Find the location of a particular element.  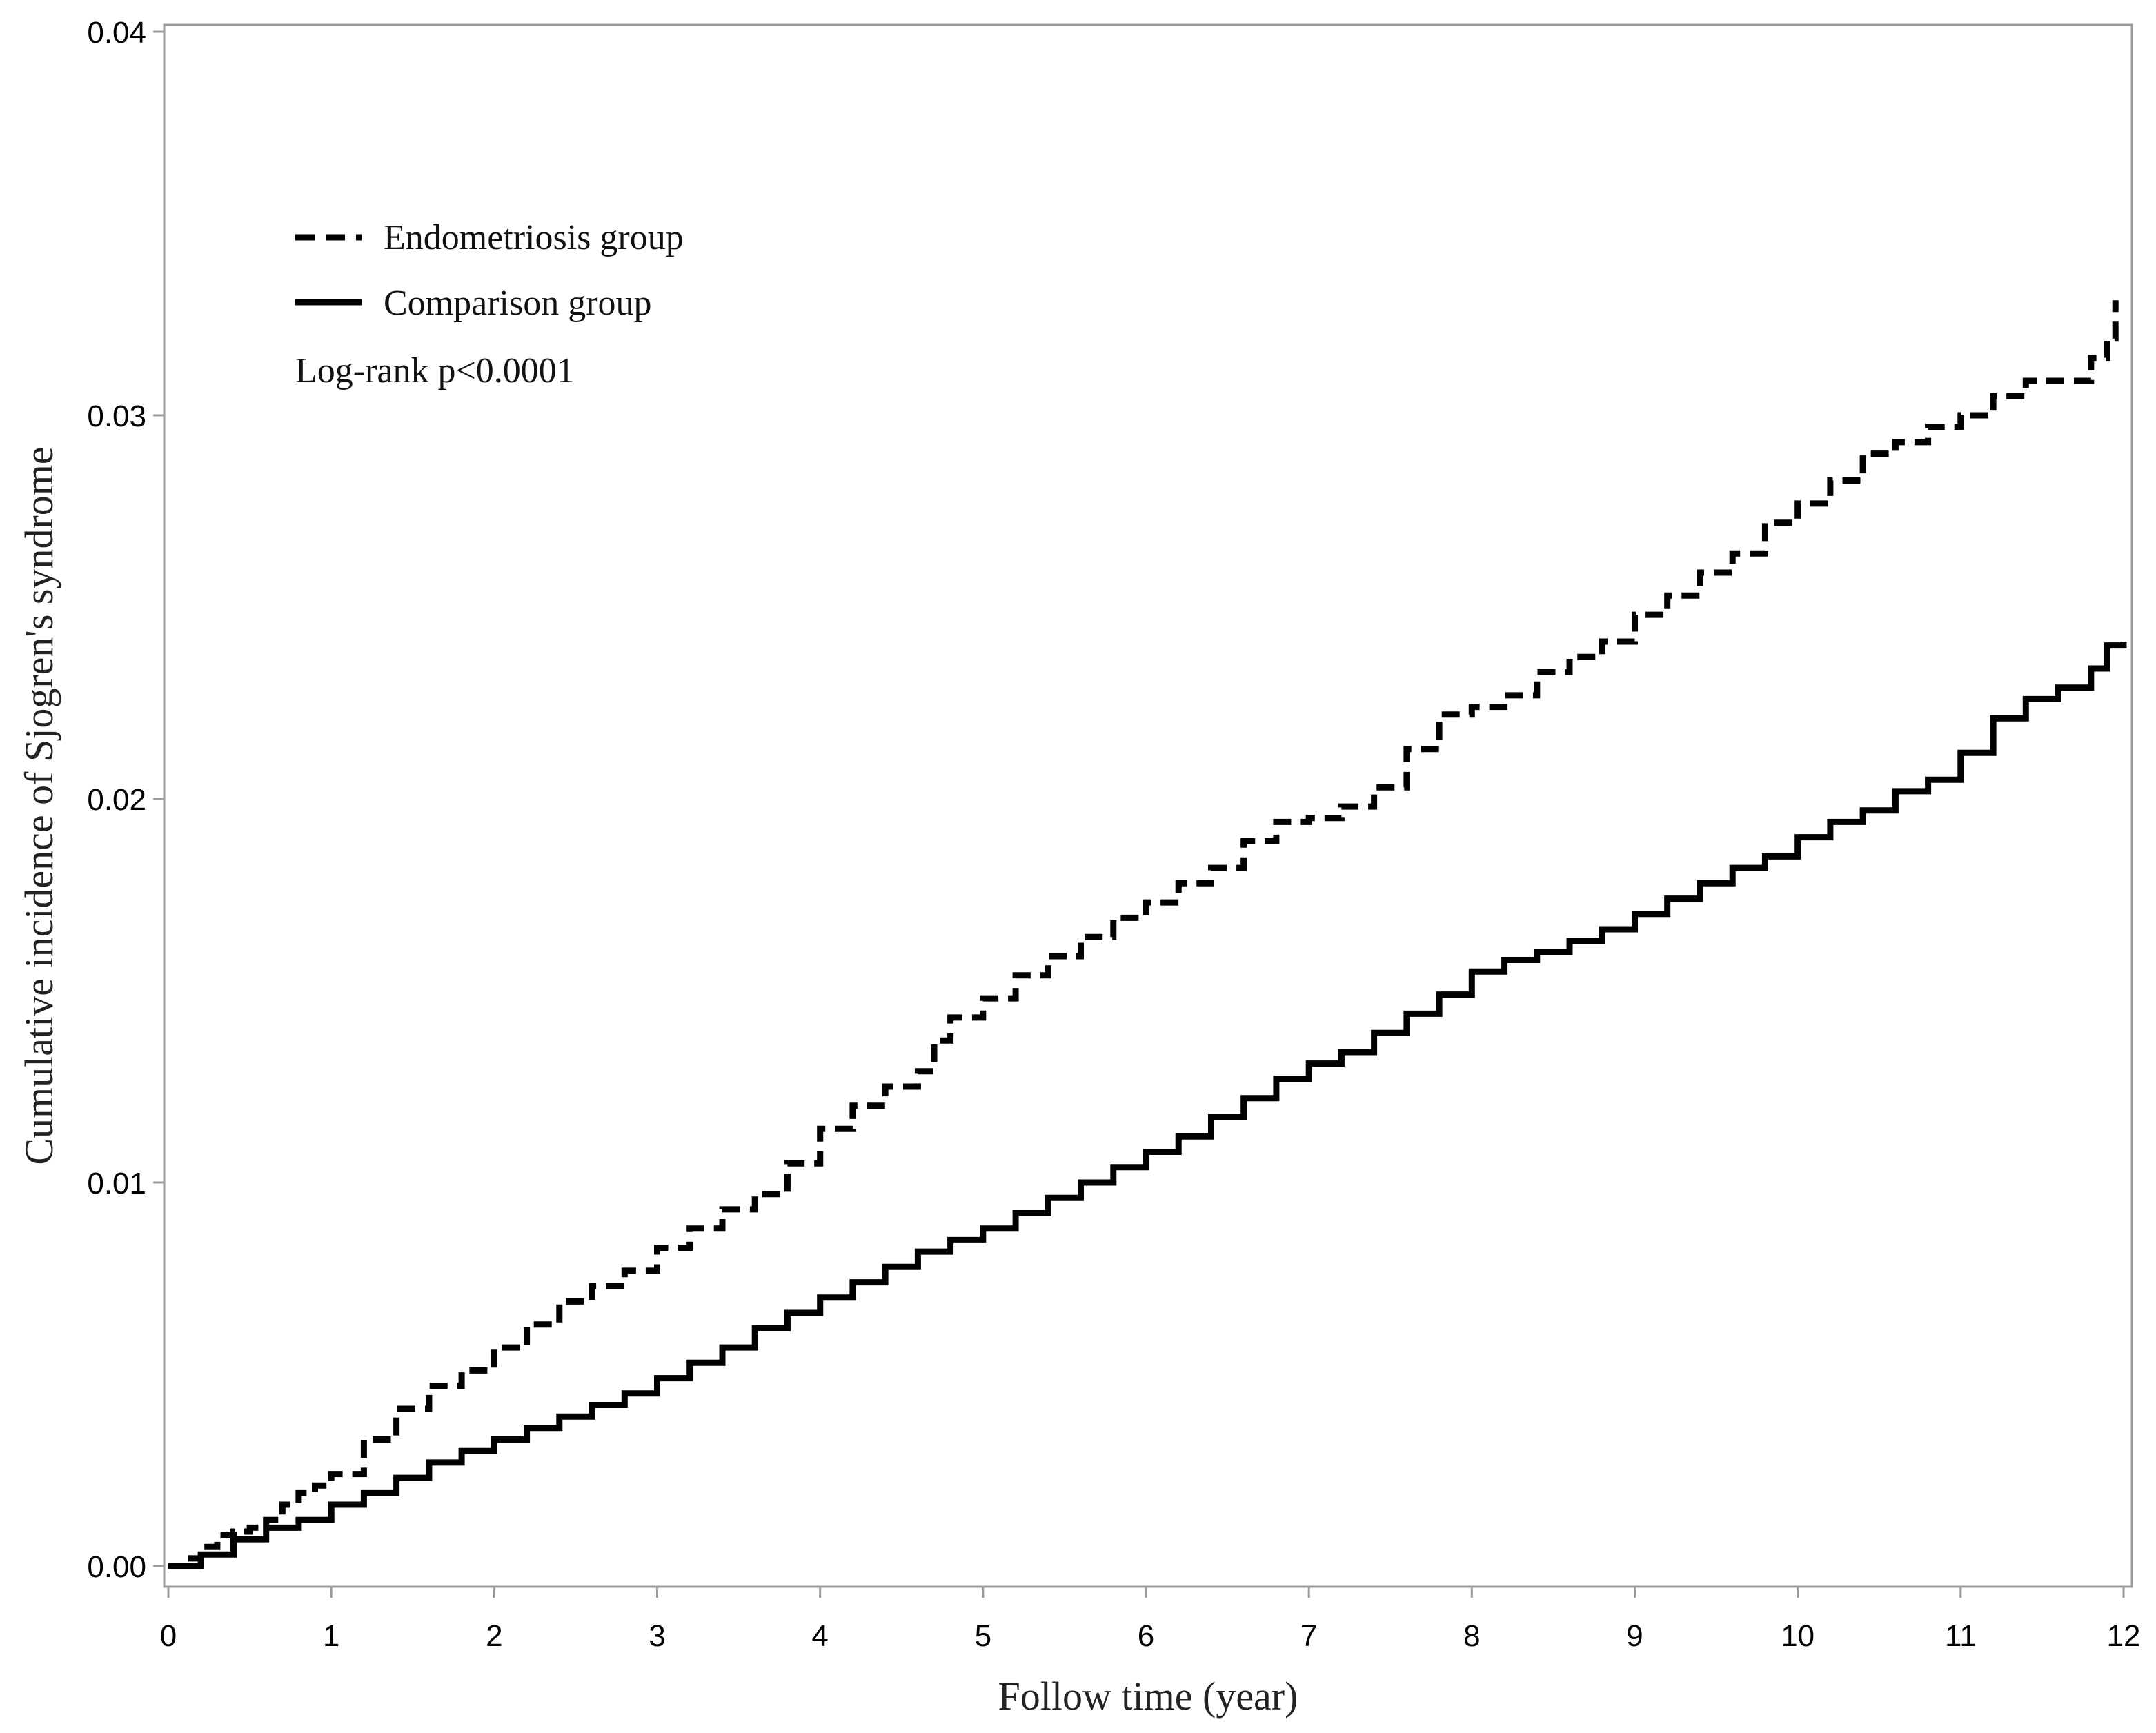

y-tick-label: 0.03 is located at coordinates (116, 416).